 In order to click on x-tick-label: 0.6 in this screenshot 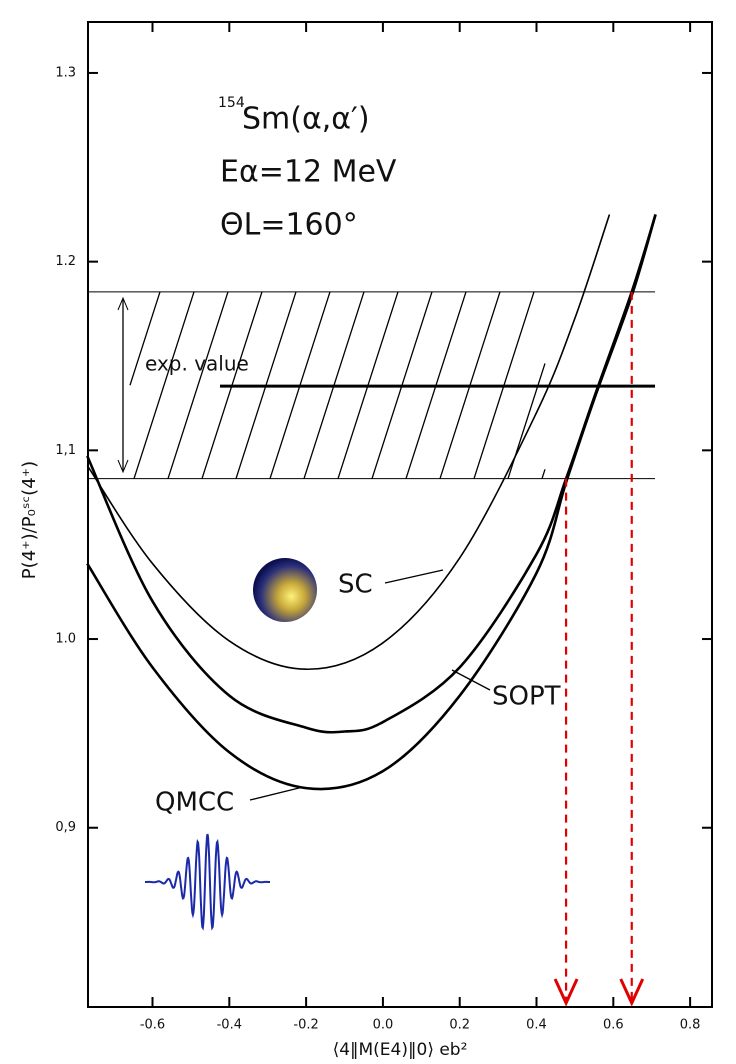, I will do `click(613, 1025)`.